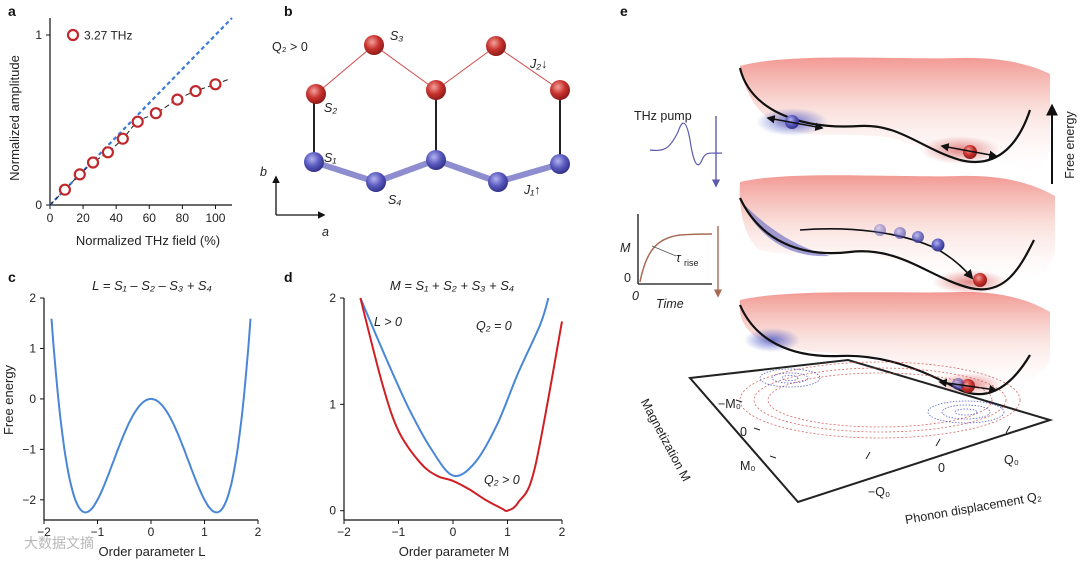  What do you see at coordinates (344, 532) in the screenshot?
I see `panel-d-x-tick-label: −2` at bounding box center [344, 532].